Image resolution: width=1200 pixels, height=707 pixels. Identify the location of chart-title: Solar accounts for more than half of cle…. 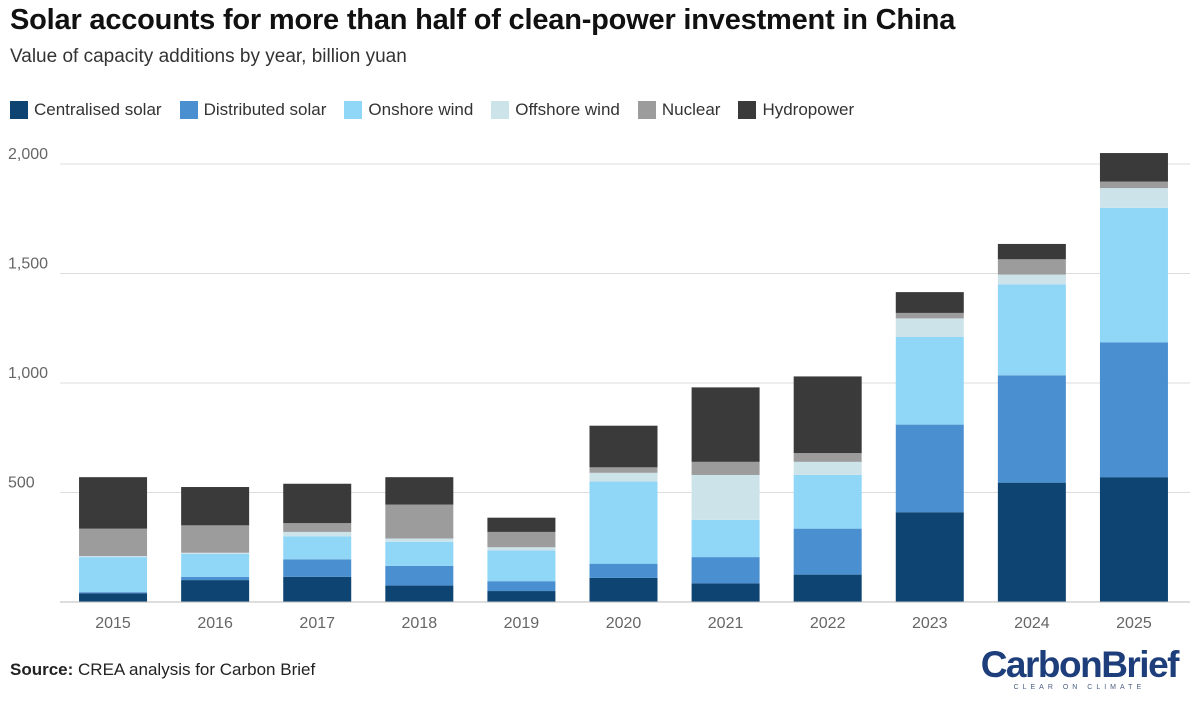
(483, 20).